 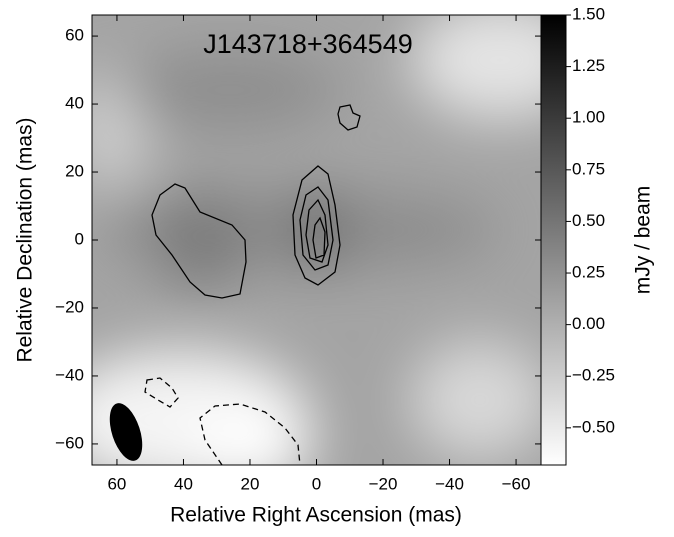 I want to click on y-tick-label: −60, so click(x=69, y=442).